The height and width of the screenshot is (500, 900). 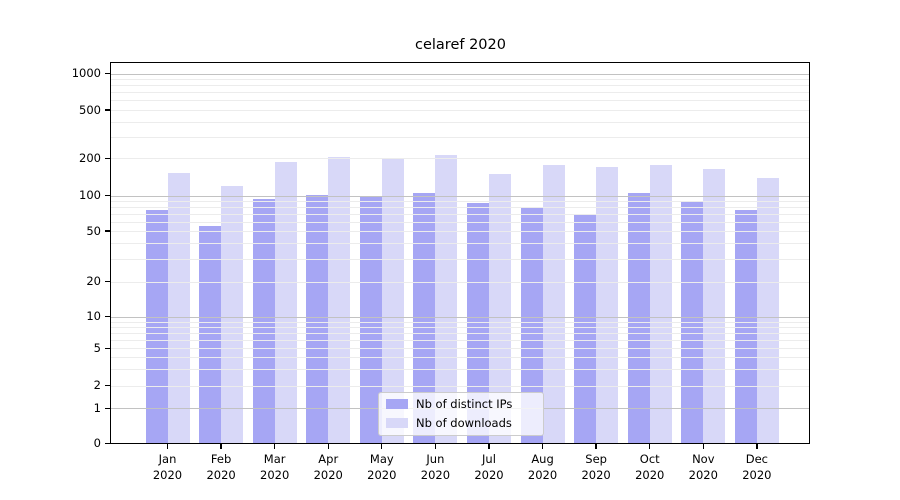 I want to click on x-tick-label: Aug 2020, so click(x=542, y=467).